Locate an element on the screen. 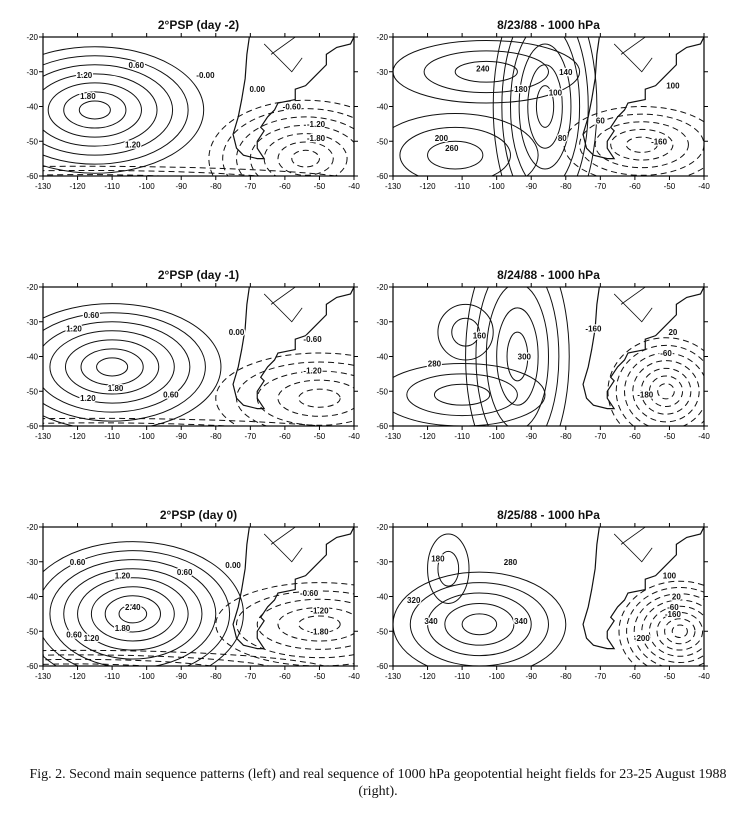 The height and width of the screenshot is (839, 756). contour-label: 100 is located at coordinates (670, 576).